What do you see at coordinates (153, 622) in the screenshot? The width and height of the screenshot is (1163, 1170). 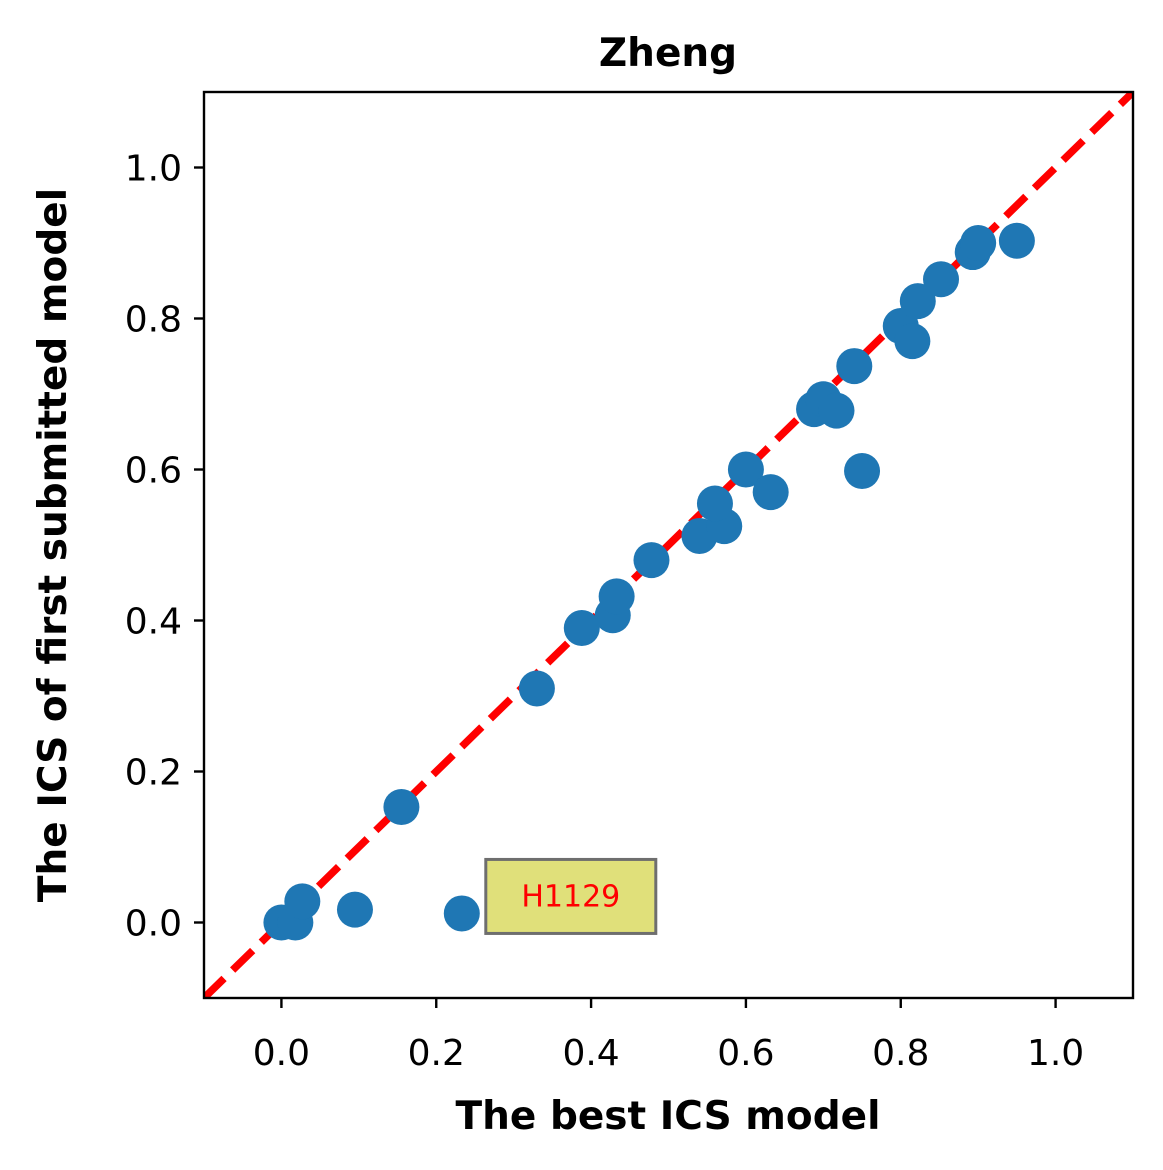 I see `y-tick-label: 0.4` at bounding box center [153, 622].